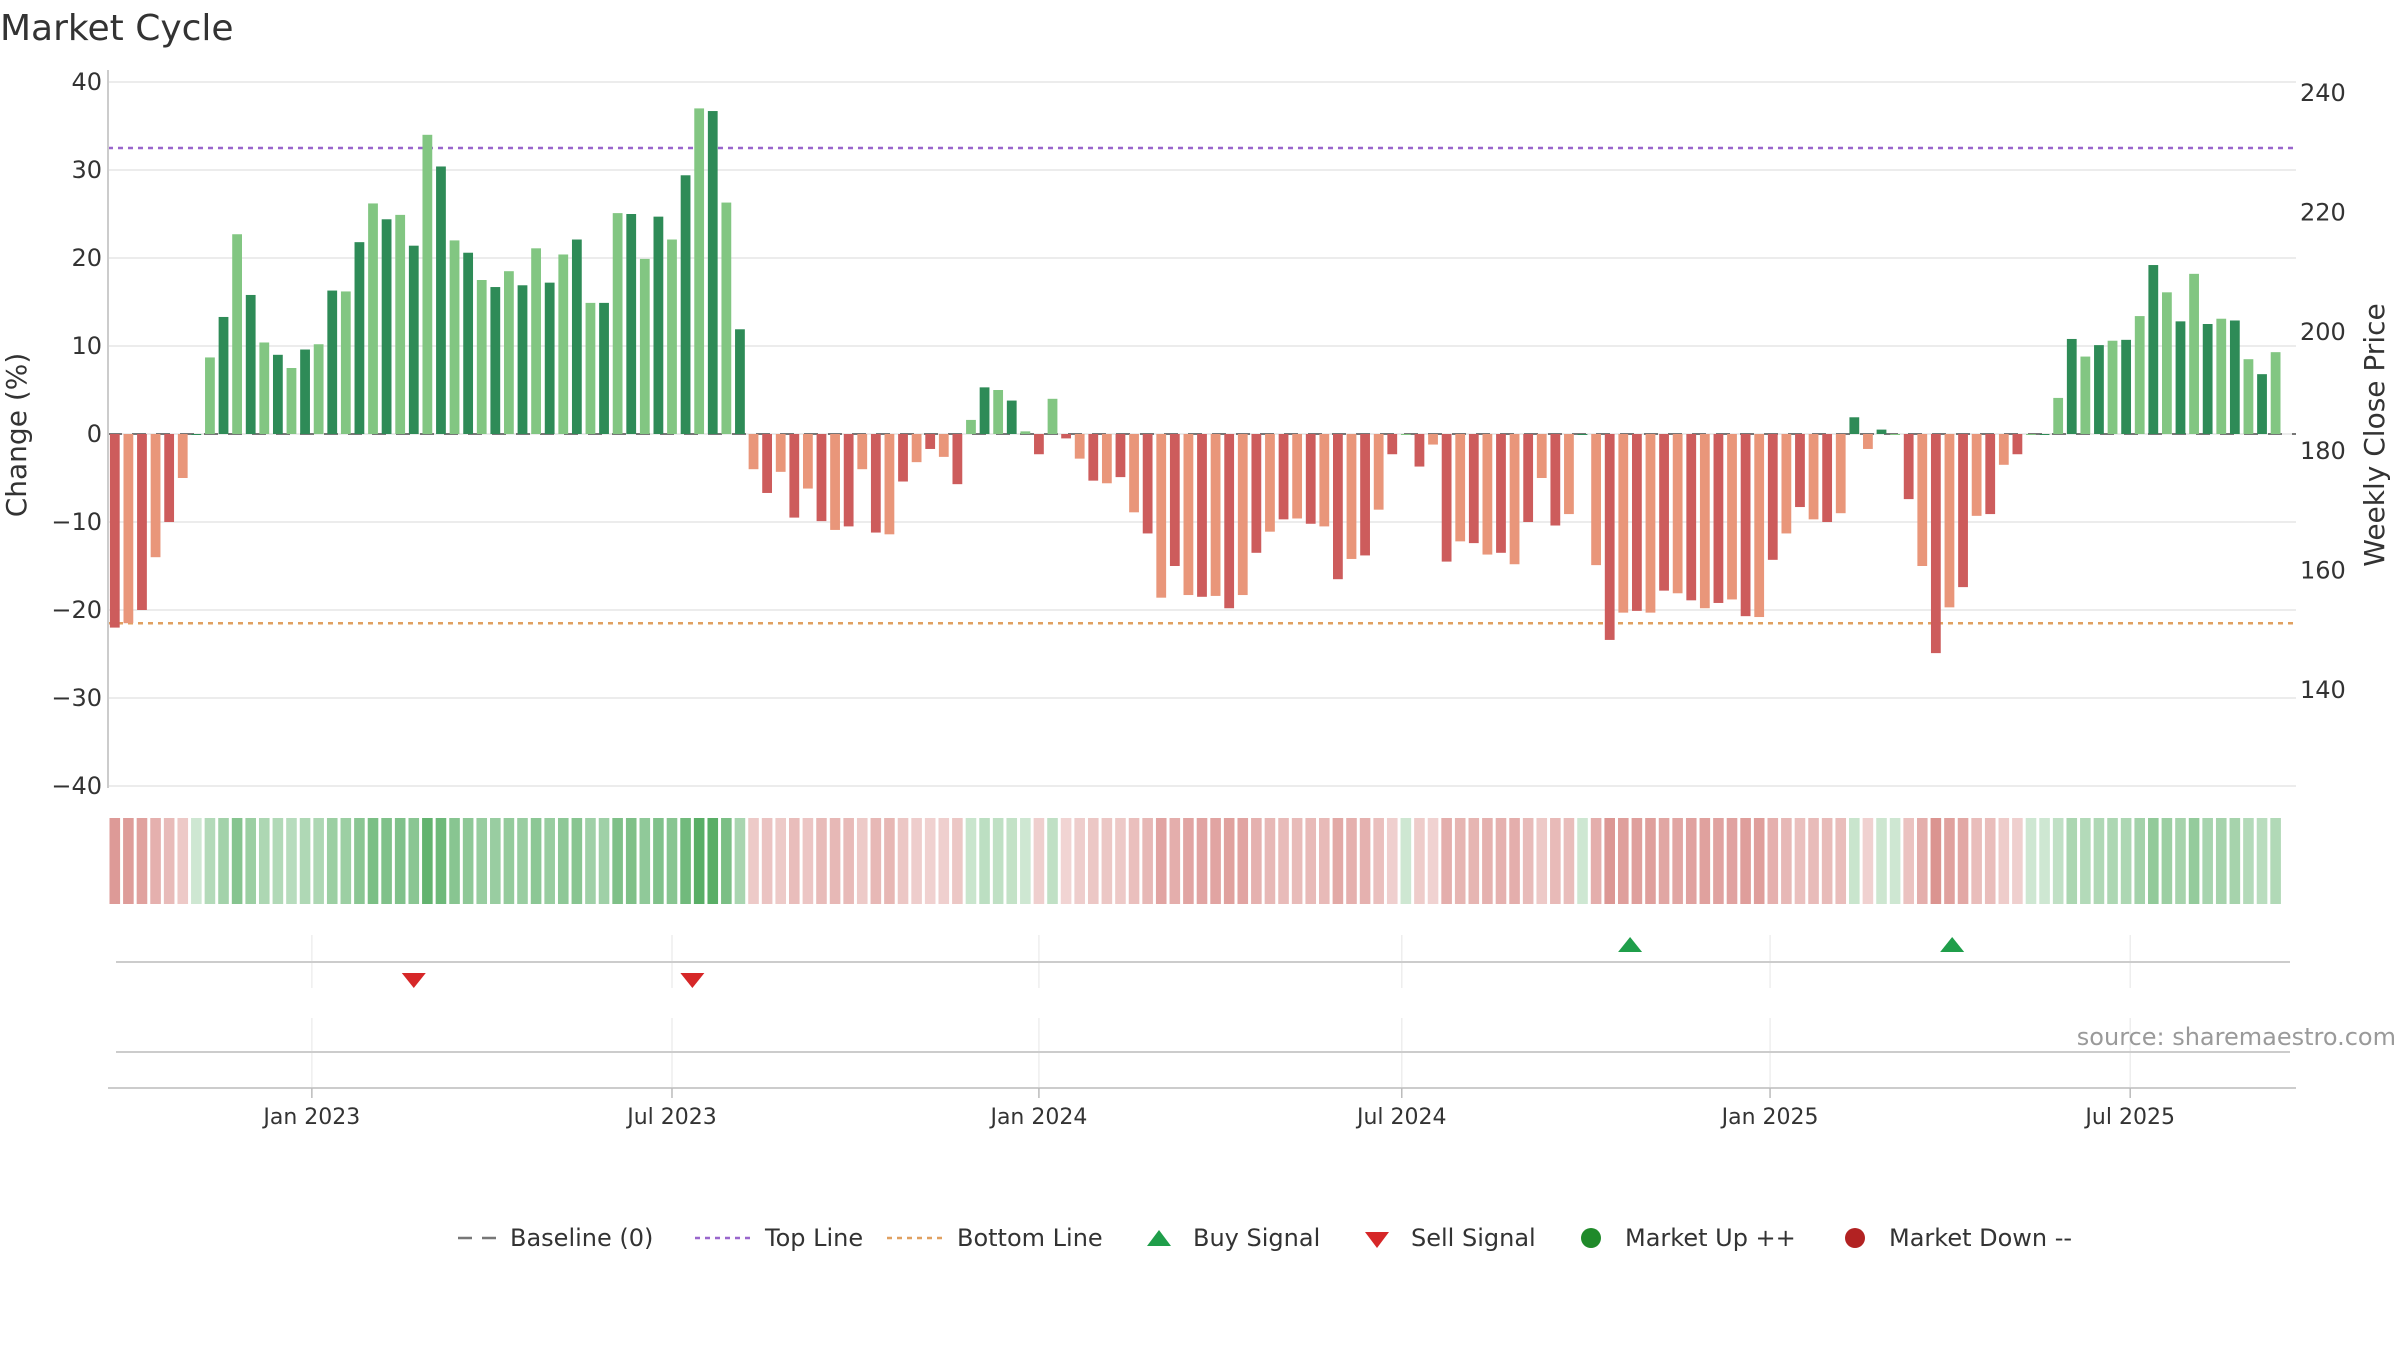 The height and width of the screenshot is (1350, 2400). I want to click on market-panel, so click(1202, 1053).